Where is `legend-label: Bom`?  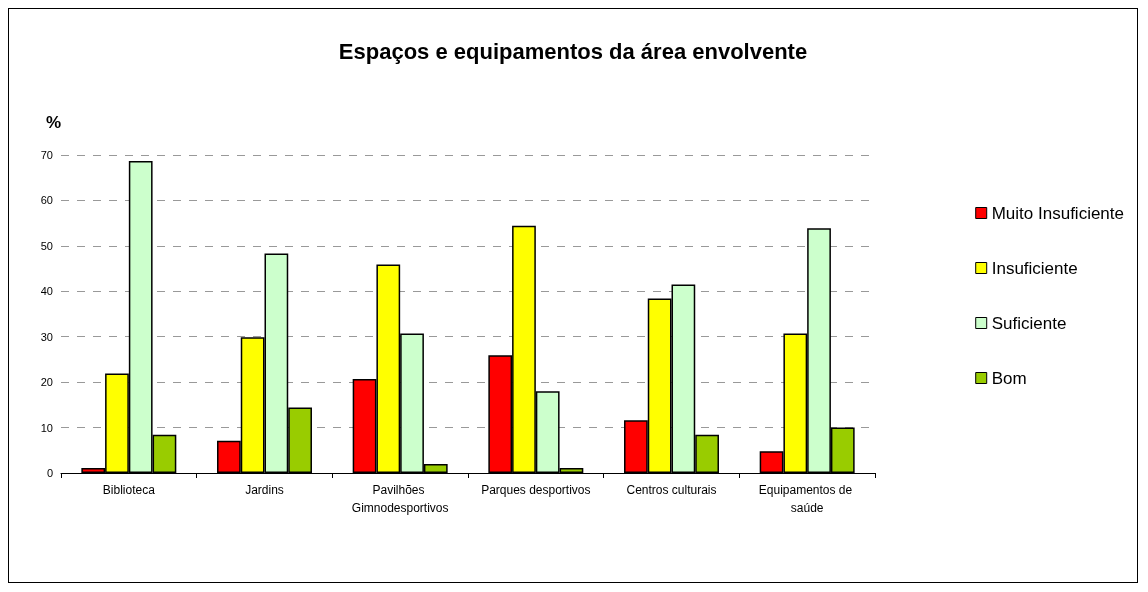
legend-label: Bom is located at coordinates (1009, 378).